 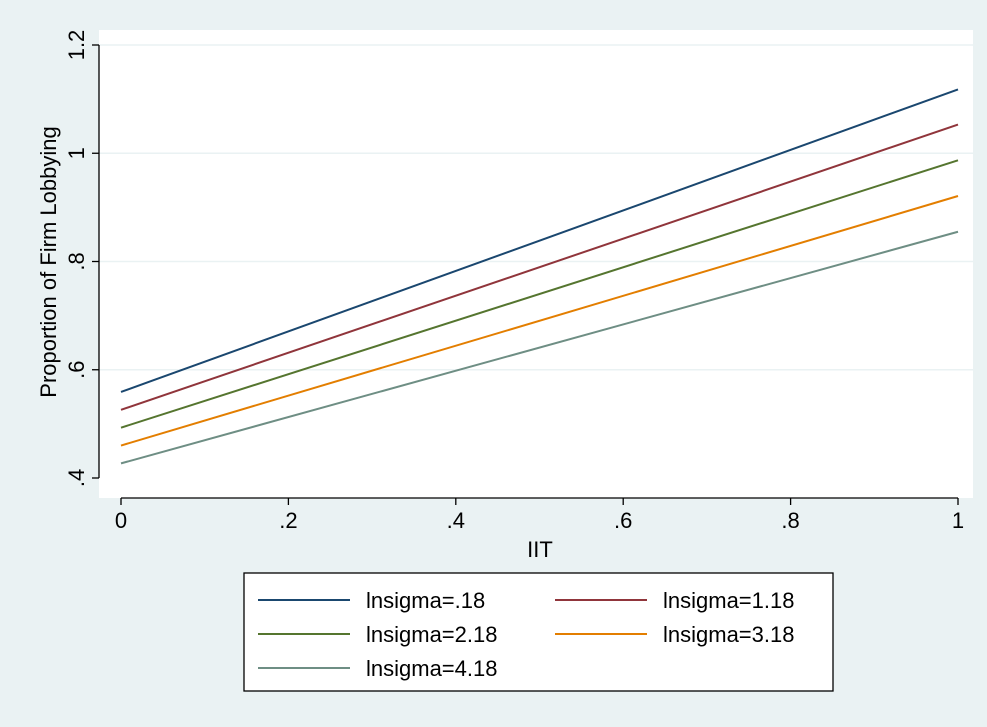 I want to click on legend-label: lnsigma=.18, so click(x=425, y=600).